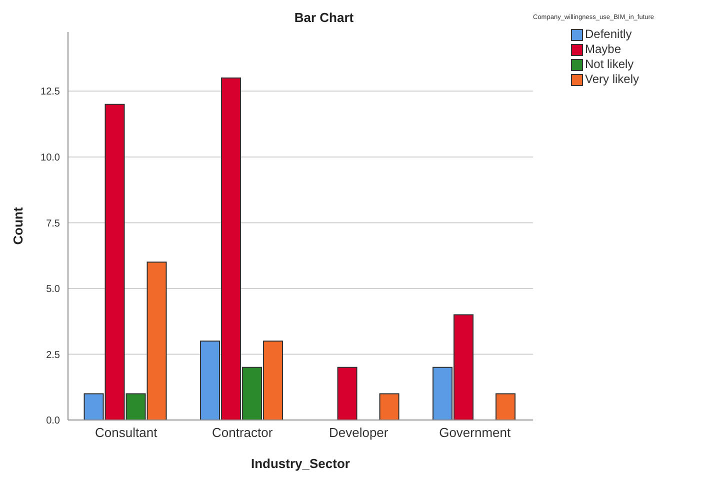  I want to click on y-tick-label: 7.5, so click(53, 224).